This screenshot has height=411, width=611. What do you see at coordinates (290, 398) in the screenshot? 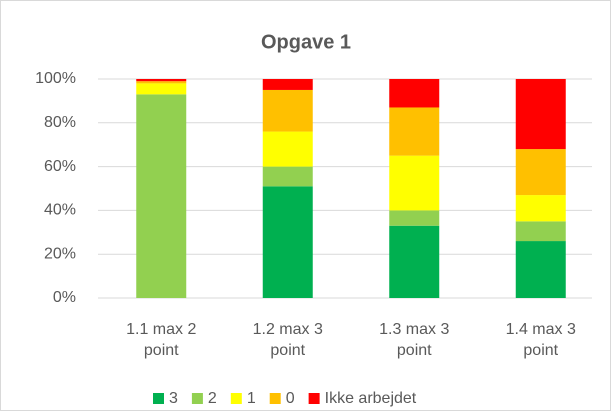
I see `legend-label: 0` at bounding box center [290, 398].